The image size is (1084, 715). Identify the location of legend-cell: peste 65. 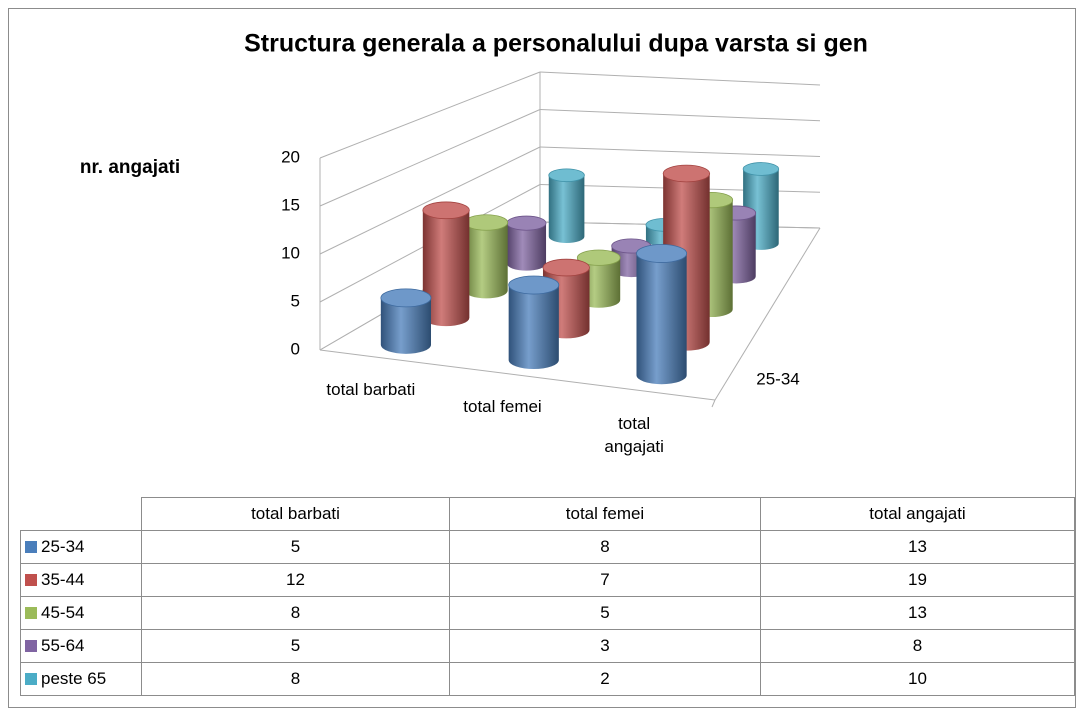
(81, 679).